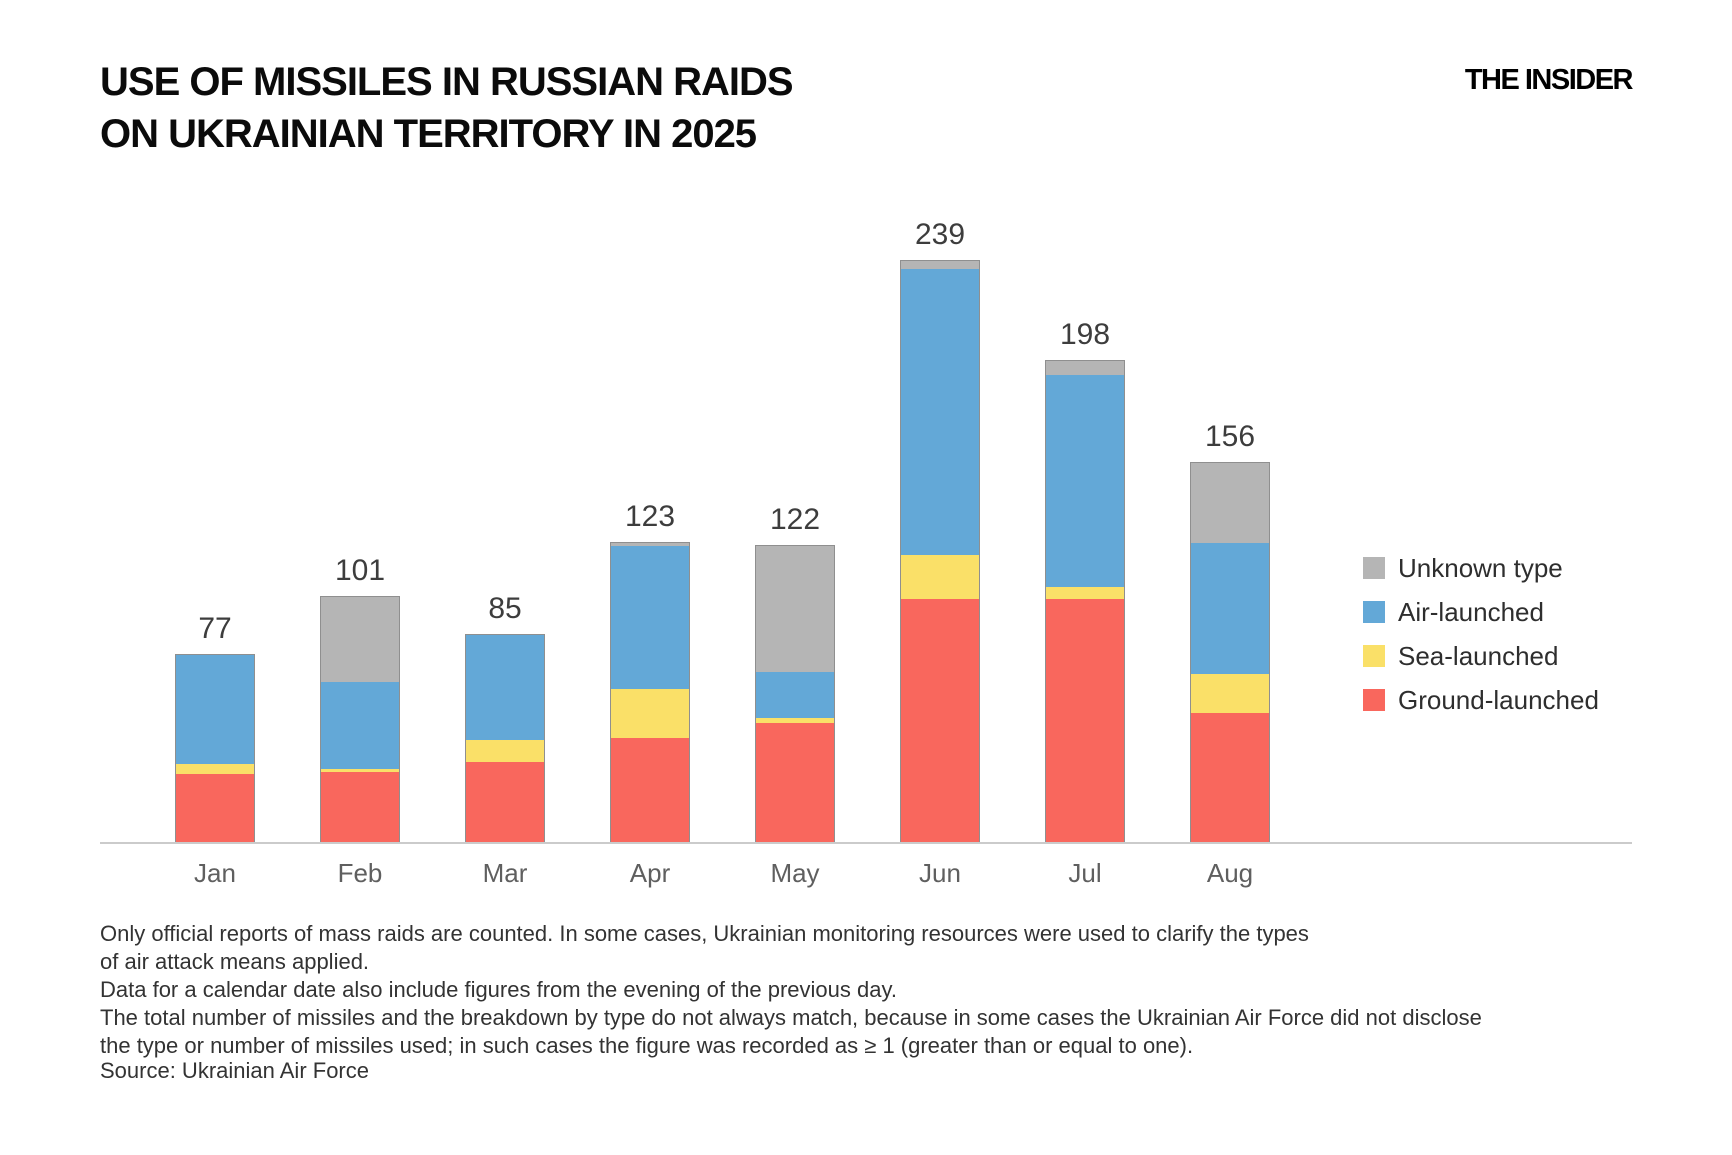 The image size is (1732, 1155). Describe the element at coordinates (1374, 700) in the screenshot. I see `legend-swatch-ground-launched` at that location.